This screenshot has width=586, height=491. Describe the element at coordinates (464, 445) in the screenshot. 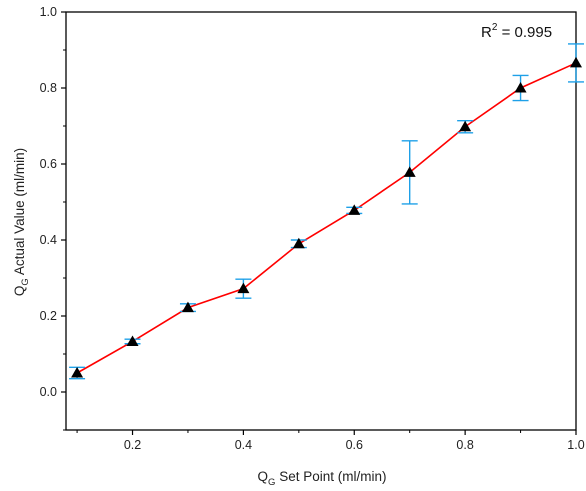

I see `x-tick-label: 0.8` at that location.